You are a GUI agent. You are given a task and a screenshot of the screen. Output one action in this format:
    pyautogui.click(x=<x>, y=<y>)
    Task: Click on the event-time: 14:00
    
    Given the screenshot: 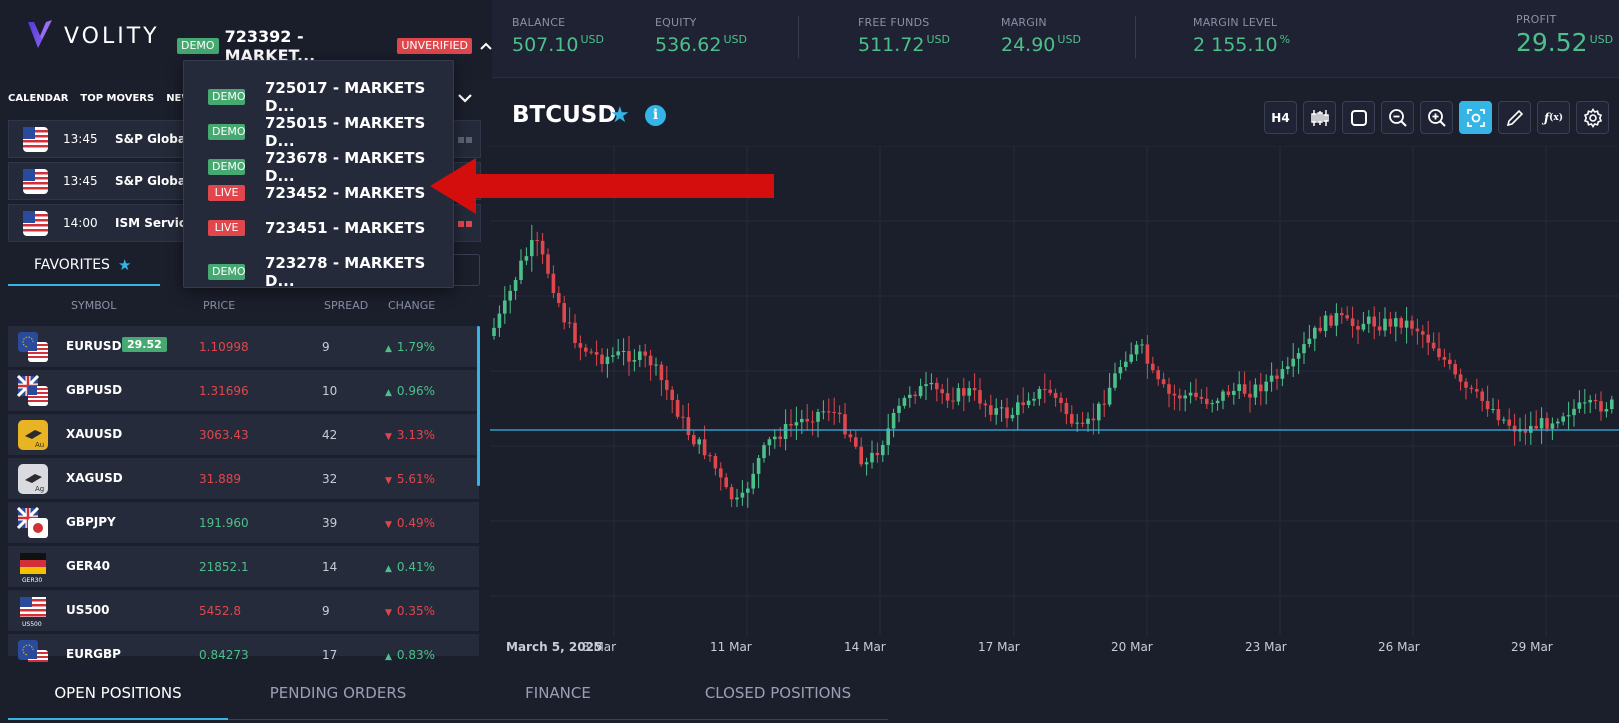 What is the action you would take?
    pyautogui.click(x=80, y=223)
    